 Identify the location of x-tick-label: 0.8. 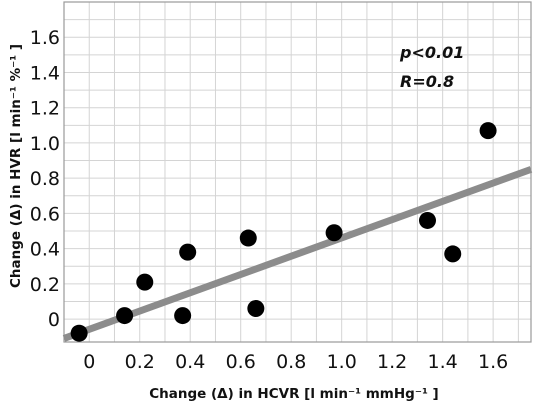
(291, 362).